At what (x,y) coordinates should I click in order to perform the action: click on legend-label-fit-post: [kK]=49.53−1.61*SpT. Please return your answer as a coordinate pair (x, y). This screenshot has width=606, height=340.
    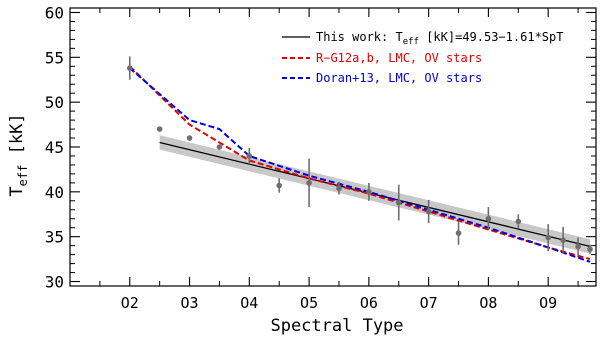
    Looking at the image, I should click on (491, 37).